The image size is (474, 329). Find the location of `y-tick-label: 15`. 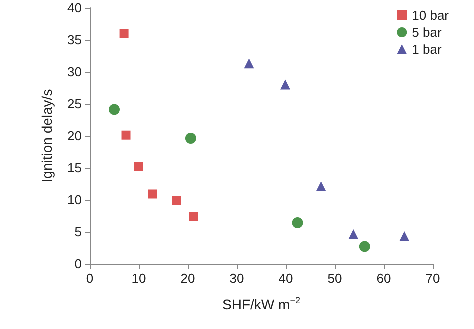

y-tick-label: 15 is located at coordinates (75, 168).